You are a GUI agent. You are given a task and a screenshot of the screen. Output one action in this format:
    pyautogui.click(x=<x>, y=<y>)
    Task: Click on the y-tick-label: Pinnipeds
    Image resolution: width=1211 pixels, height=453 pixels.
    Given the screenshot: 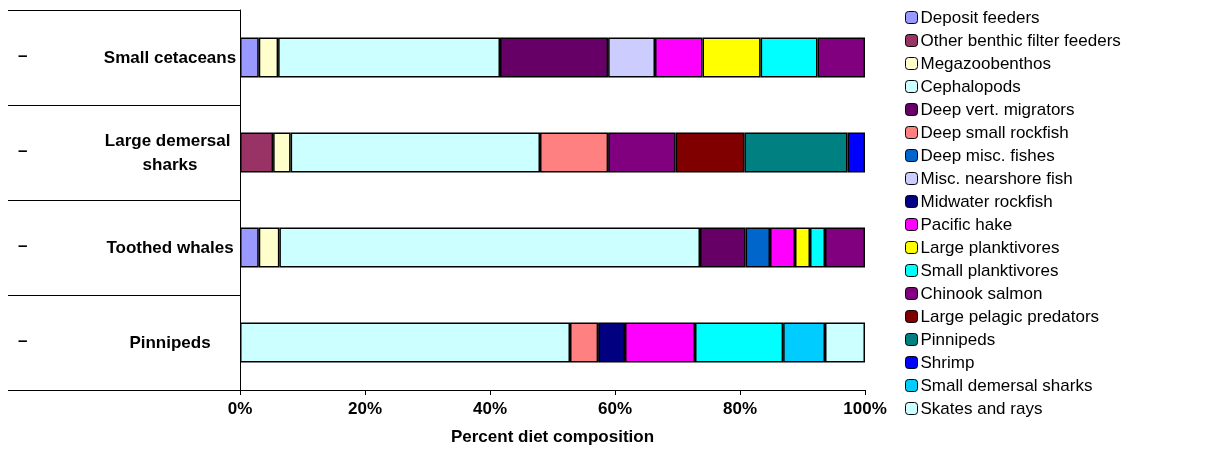 What is the action you would take?
    pyautogui.click(x=170, y=342)
    